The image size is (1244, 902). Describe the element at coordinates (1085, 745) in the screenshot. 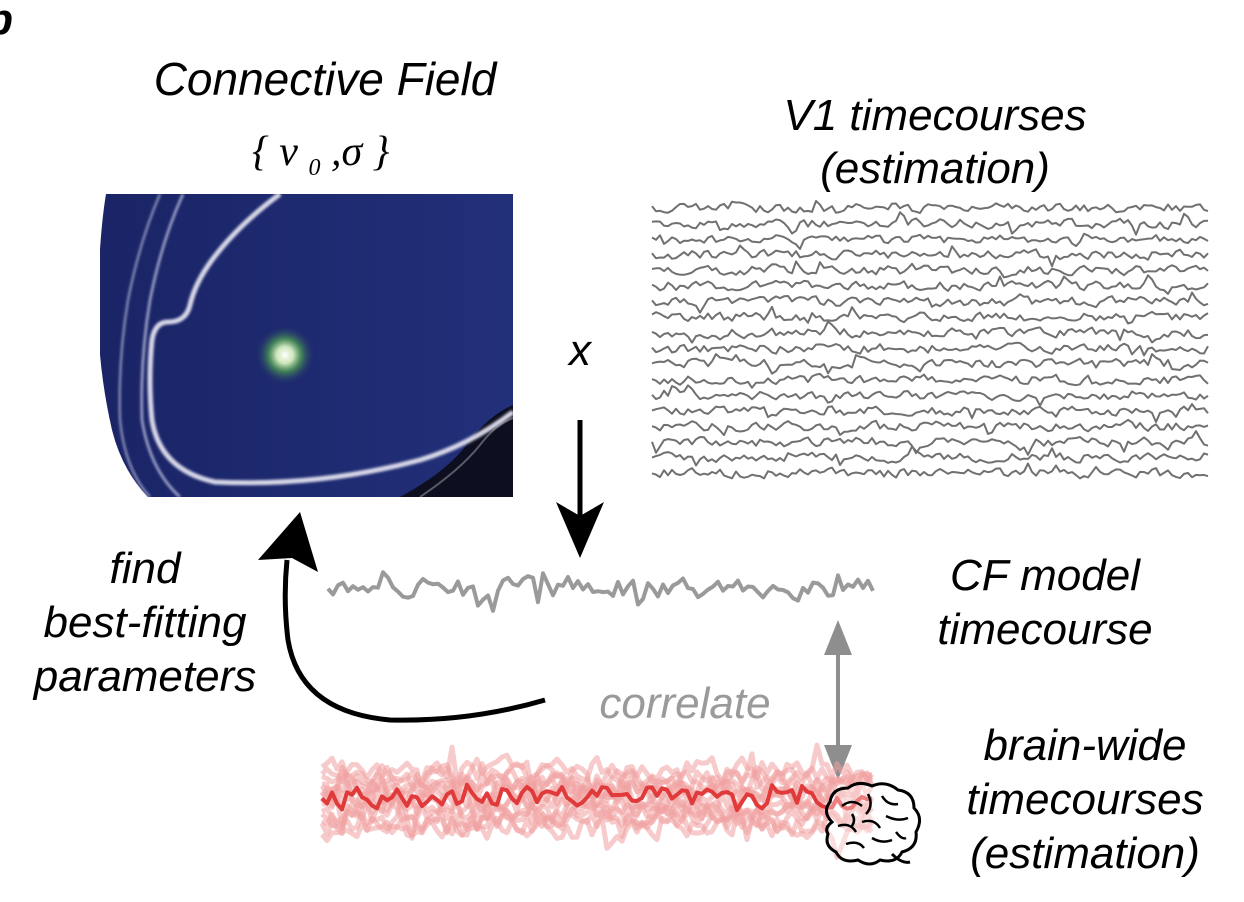

I see `brain-wide-label-line1: brain-wide` at that location.